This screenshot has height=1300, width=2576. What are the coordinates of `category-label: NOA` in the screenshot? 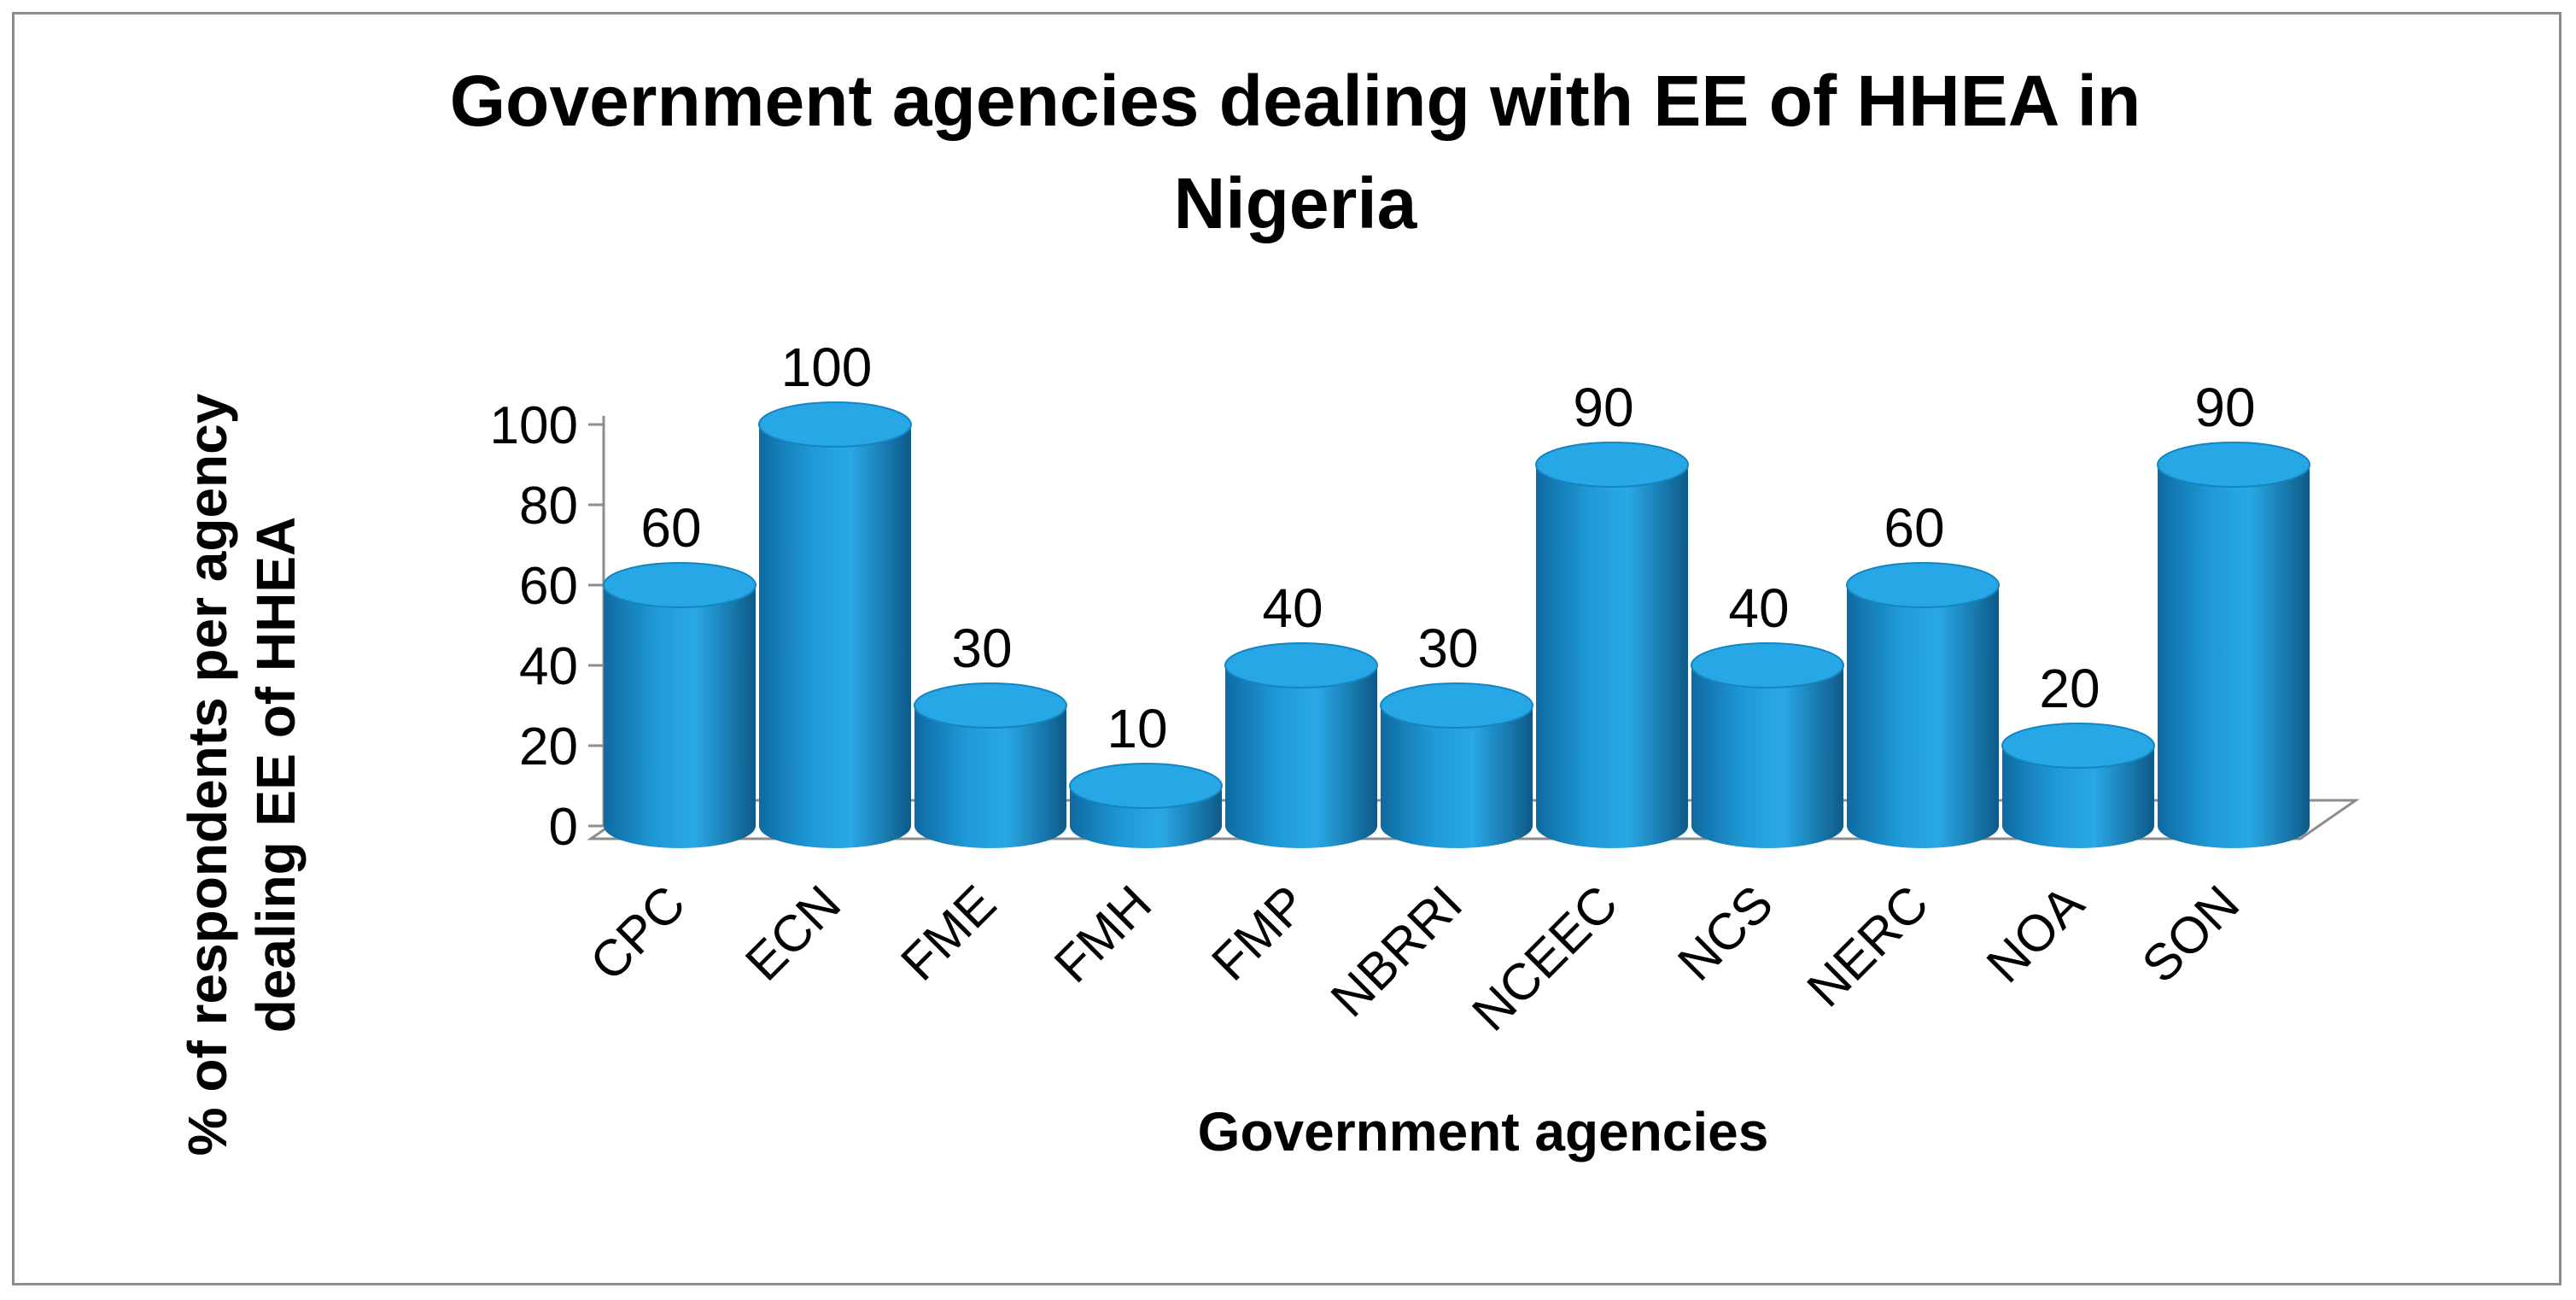 It's located at (2035, 934).